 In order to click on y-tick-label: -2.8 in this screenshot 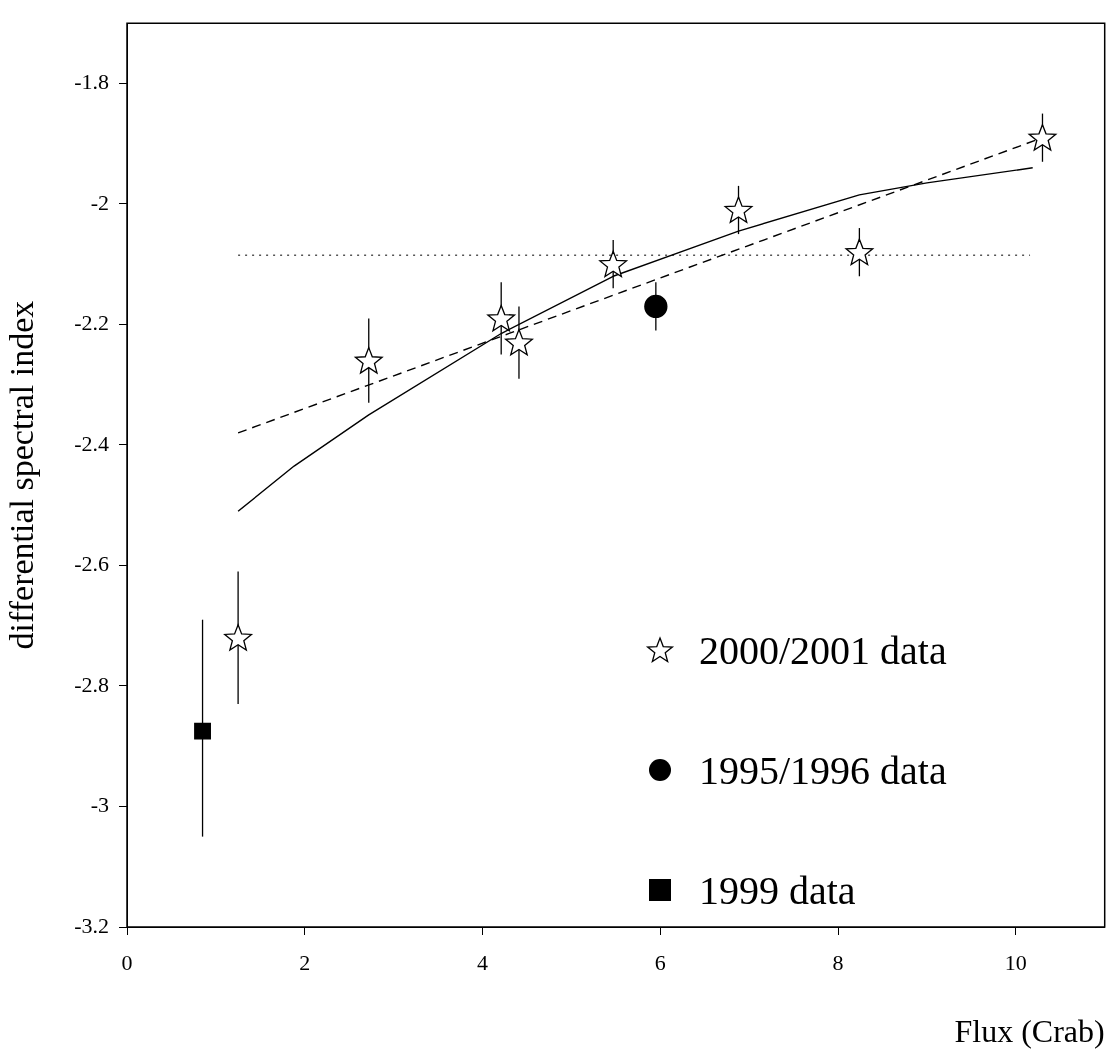, I will do `click(91, 684)`.